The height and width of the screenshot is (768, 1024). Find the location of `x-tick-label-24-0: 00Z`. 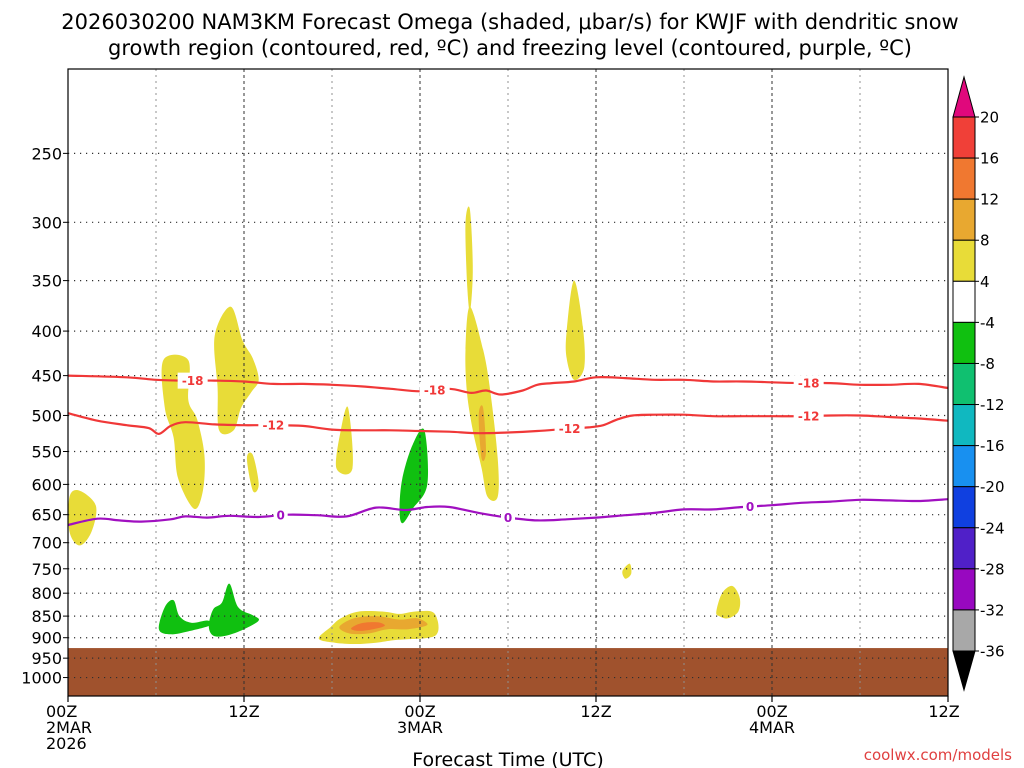

x-tick-label-24-0: 00Z is located at coordinates (419, 711).